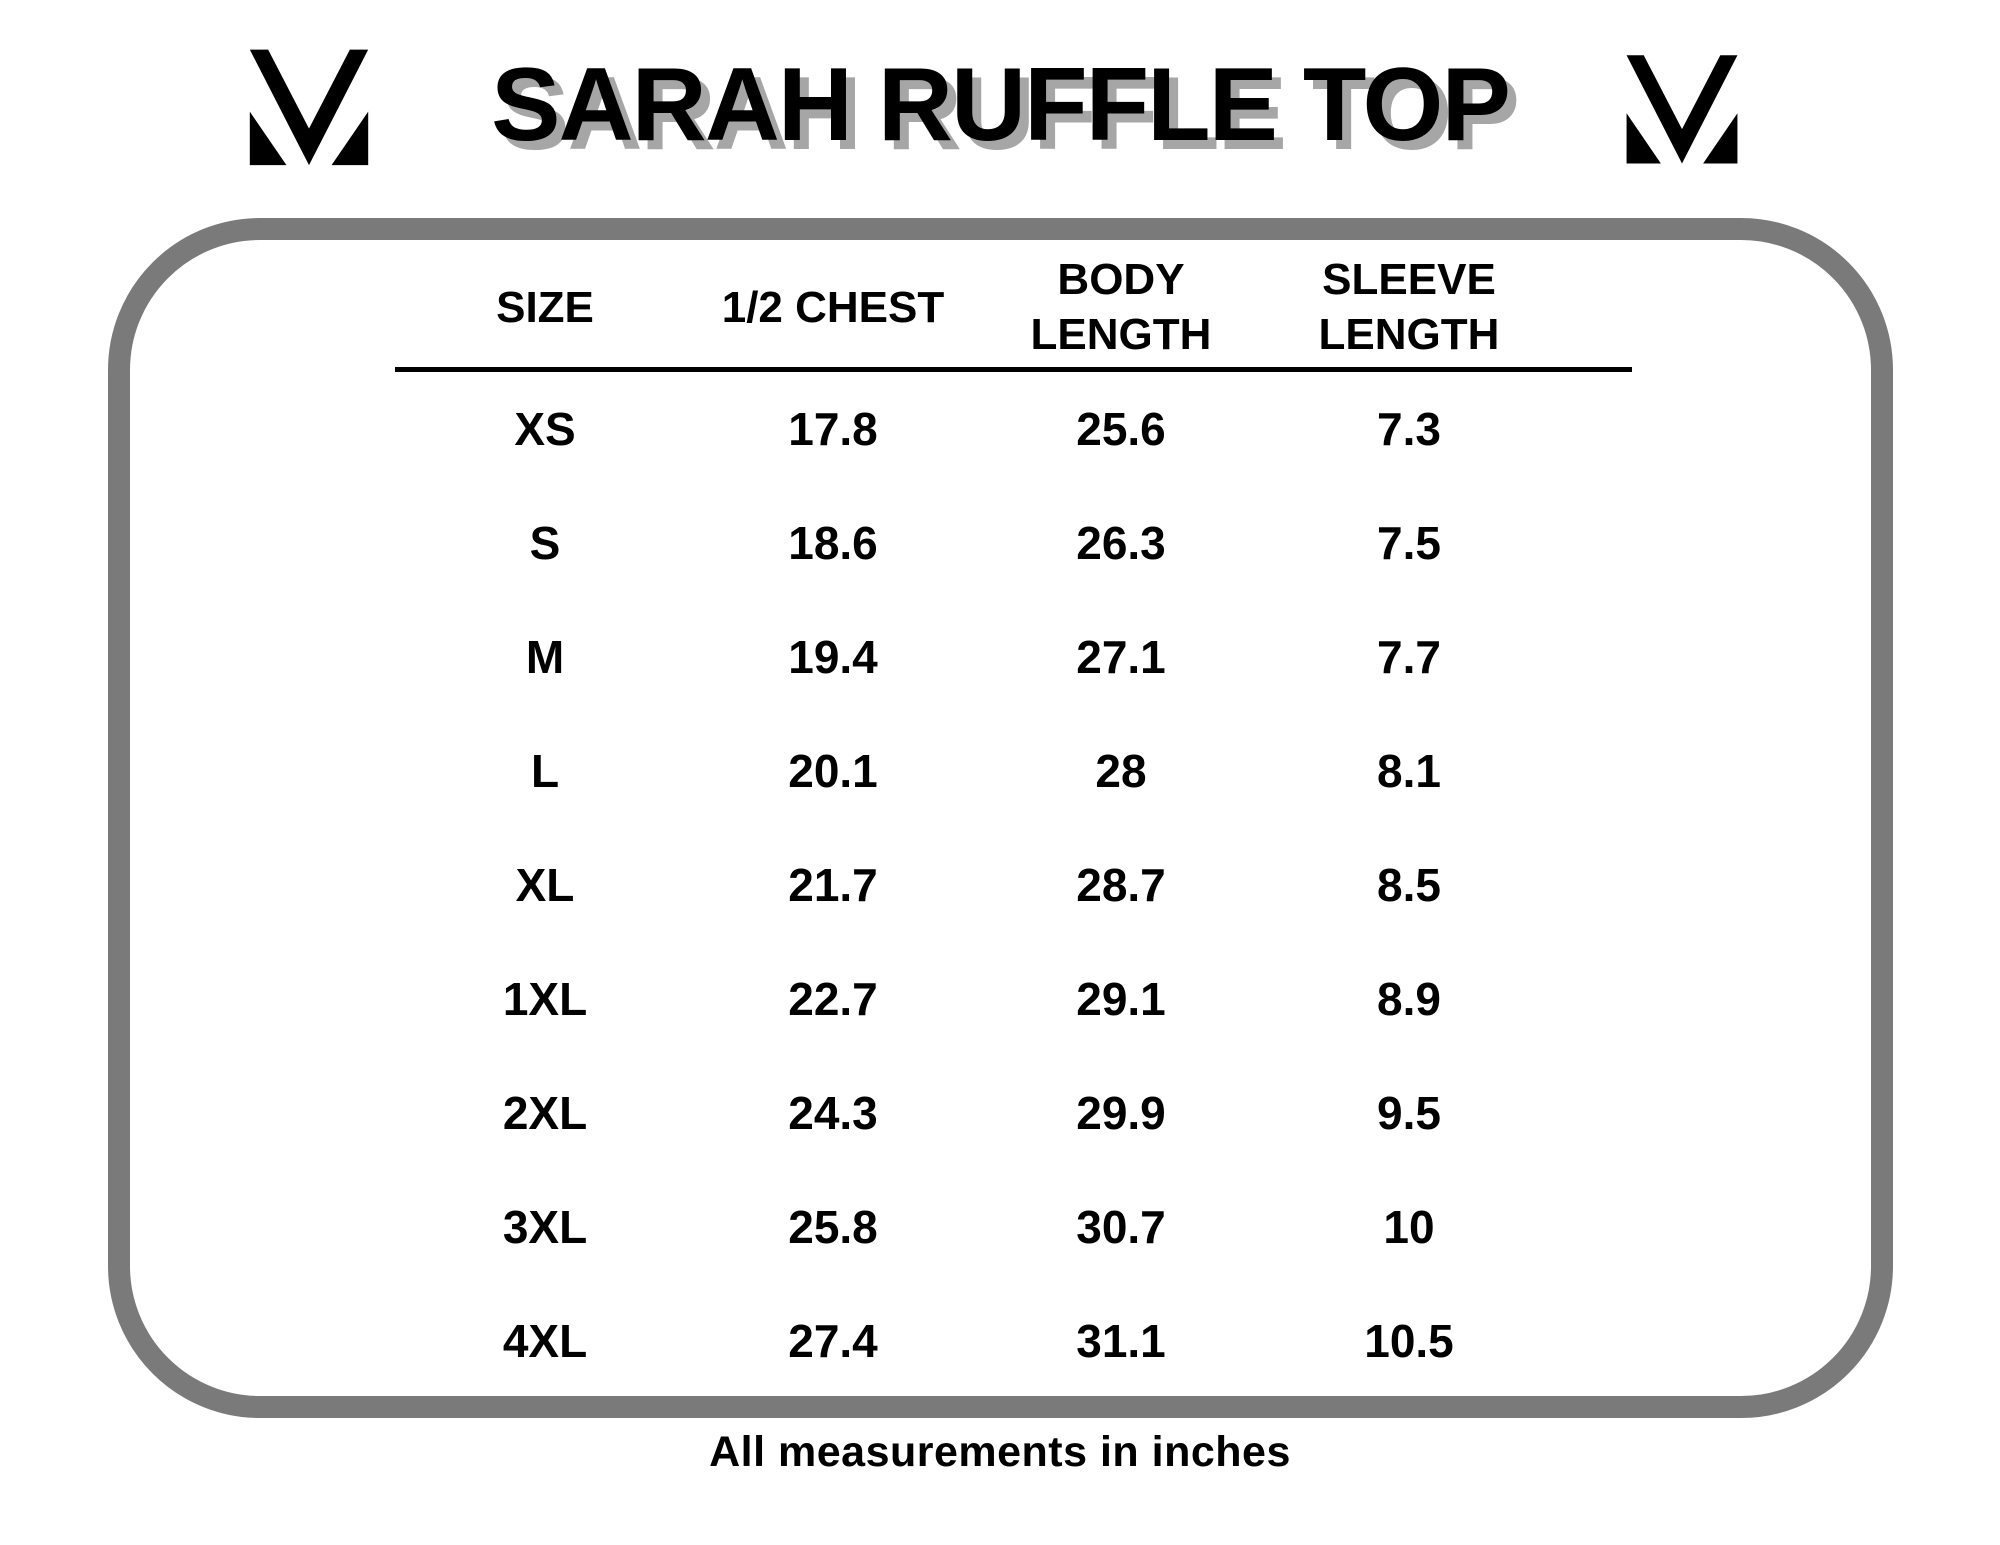 This screenshot has height=1545, width=2000. Describe the element at coordinates (1409, 885) in the screenshot. I see `measurement-cell: 8.5` at that location.